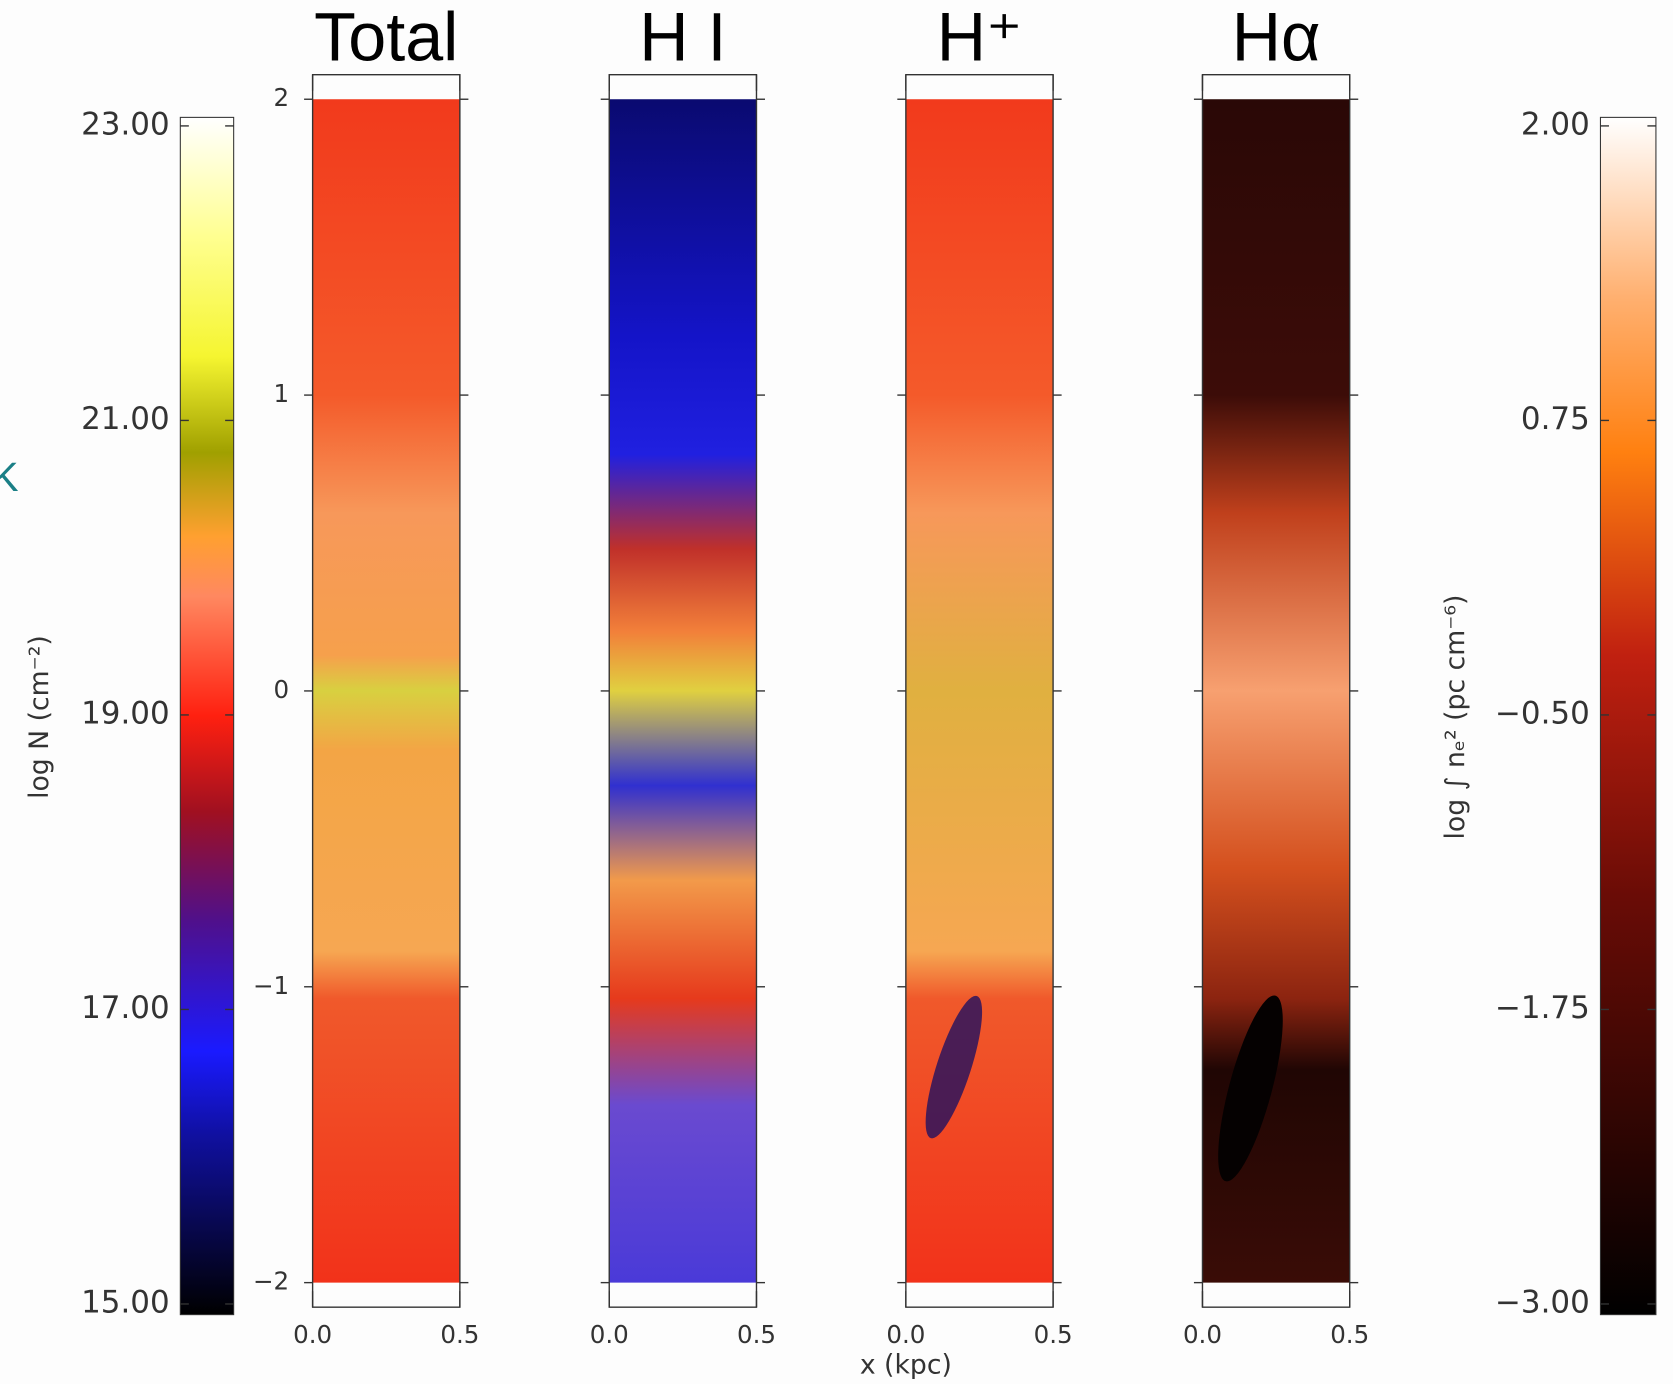 Image resolution: width=1673 pixels, height=1384 pixels. What do you see at coordinates (1555, 124) in the screenshot?
I see `colorbar-tick-label: 2.00` at bounding box center [1555, 124].